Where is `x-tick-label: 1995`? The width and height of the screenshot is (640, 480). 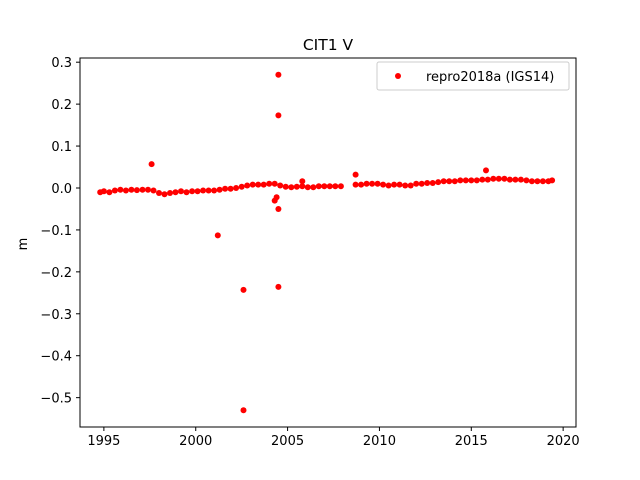 x-tick-label: 1995 is located at coordinates (103, 441).